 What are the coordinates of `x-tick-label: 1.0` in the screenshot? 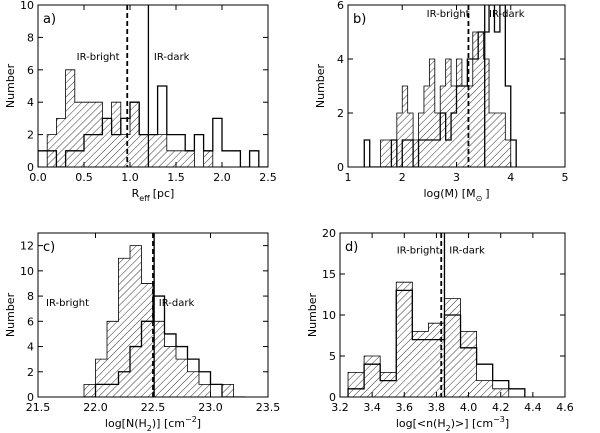 It's located at (130, 177).